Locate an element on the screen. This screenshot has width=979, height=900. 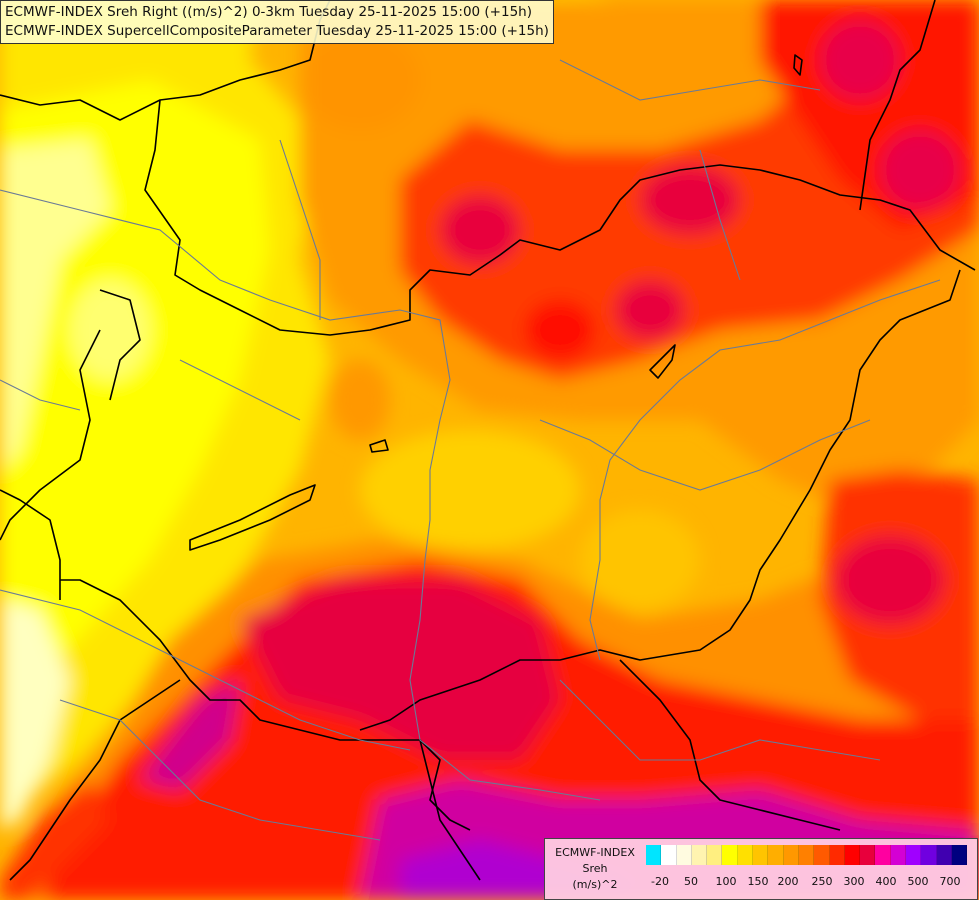
border-slovenia-croatia is located at coordinates (265, 705).